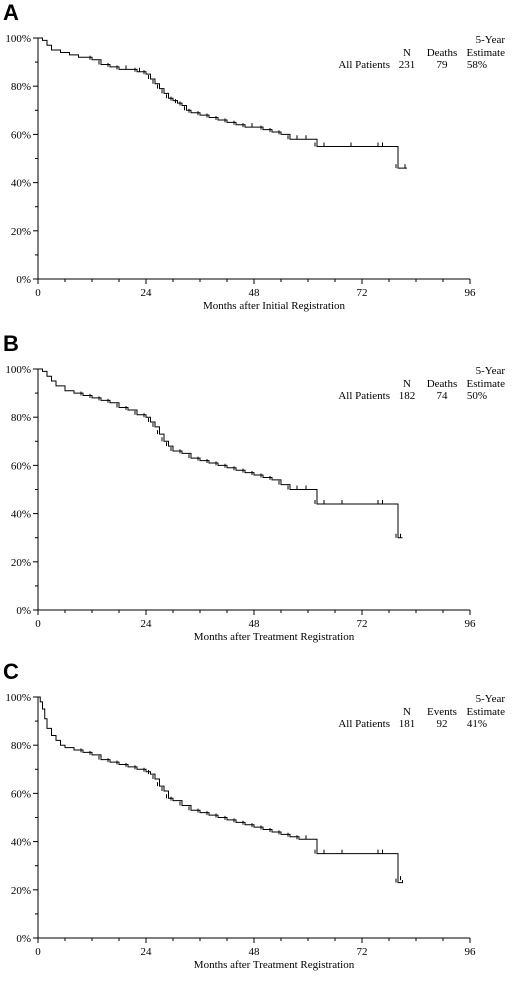 This screenshot has width=520, height=988. What do you see at coordinates (407, 724) in the screenshot?
I see `table-cell: 181` at bounding box center [407, 724].